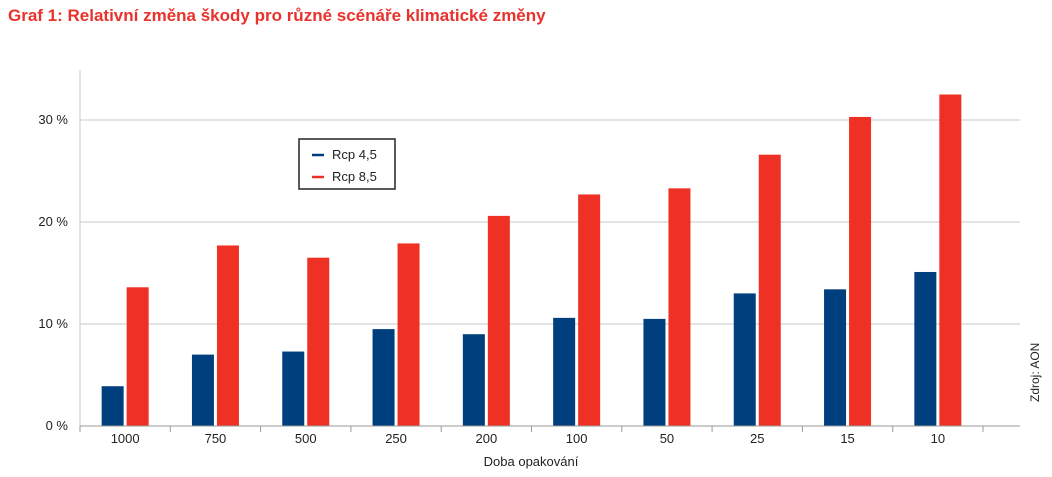  What do you see at coordinates (549, 435) in the screenshot?
I see `x-axis: 1000 750 500 250 200 100 50 25 15 10` at bounding box center [549, 435].